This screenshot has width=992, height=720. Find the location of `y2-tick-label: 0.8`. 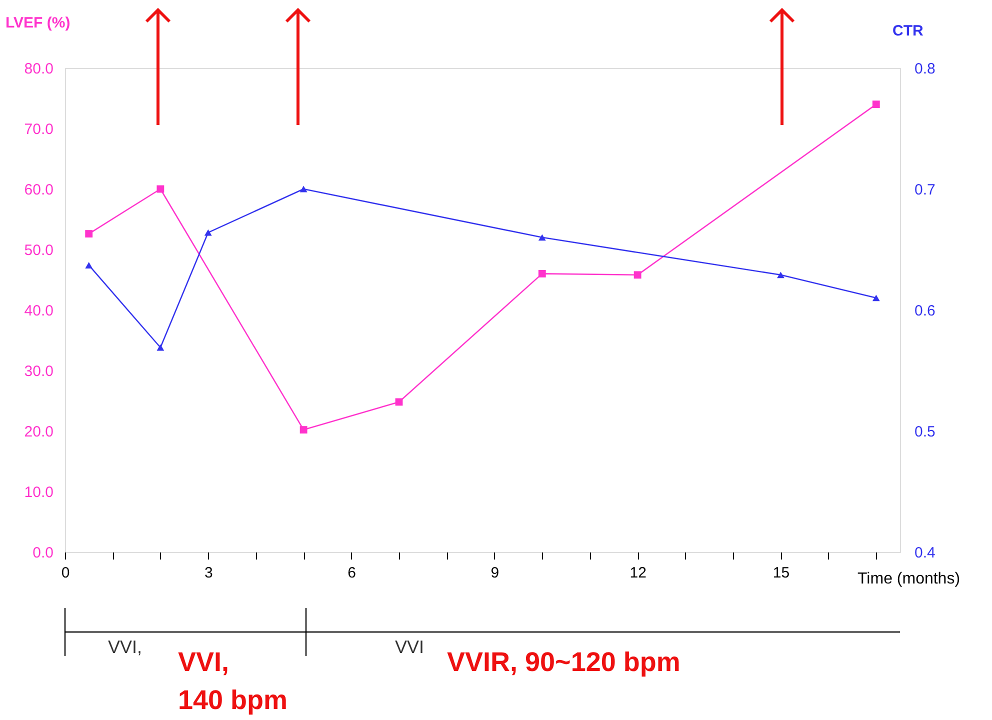

y2-tick-label: 0.8 is located at coordinates (925, 69).